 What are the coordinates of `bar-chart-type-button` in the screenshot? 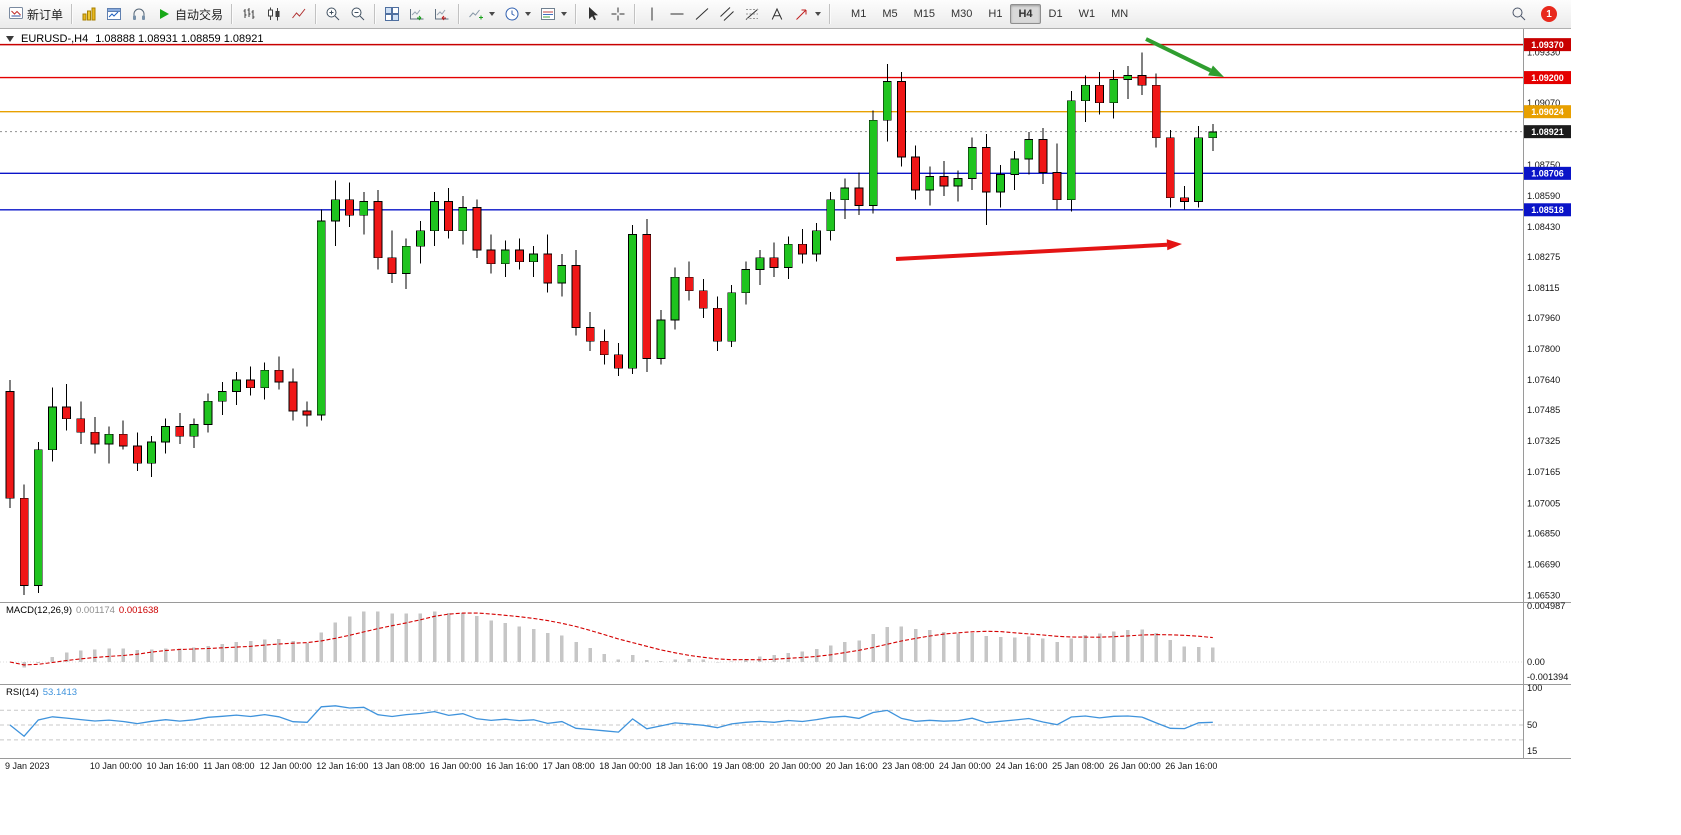 It's located at (249, 14).